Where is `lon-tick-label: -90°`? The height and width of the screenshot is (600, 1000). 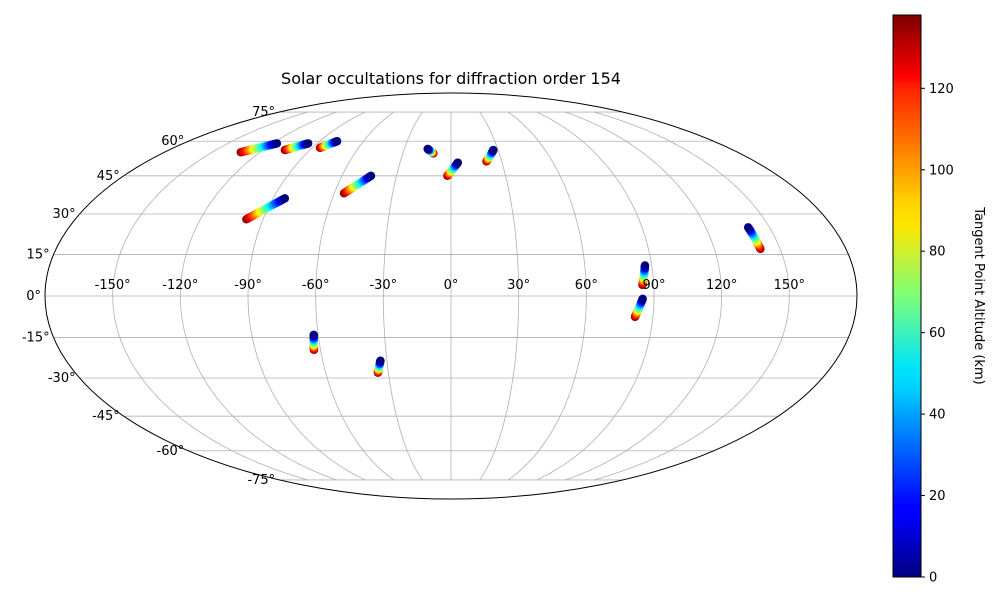
lon-tick-label: -90° is located at coordinates (248, 285).